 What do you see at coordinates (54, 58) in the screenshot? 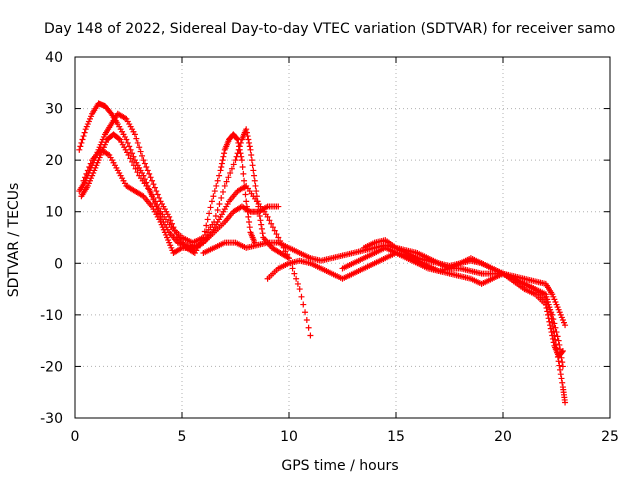
I see `y-tick-label: 40` at bounding box center [54, 58].